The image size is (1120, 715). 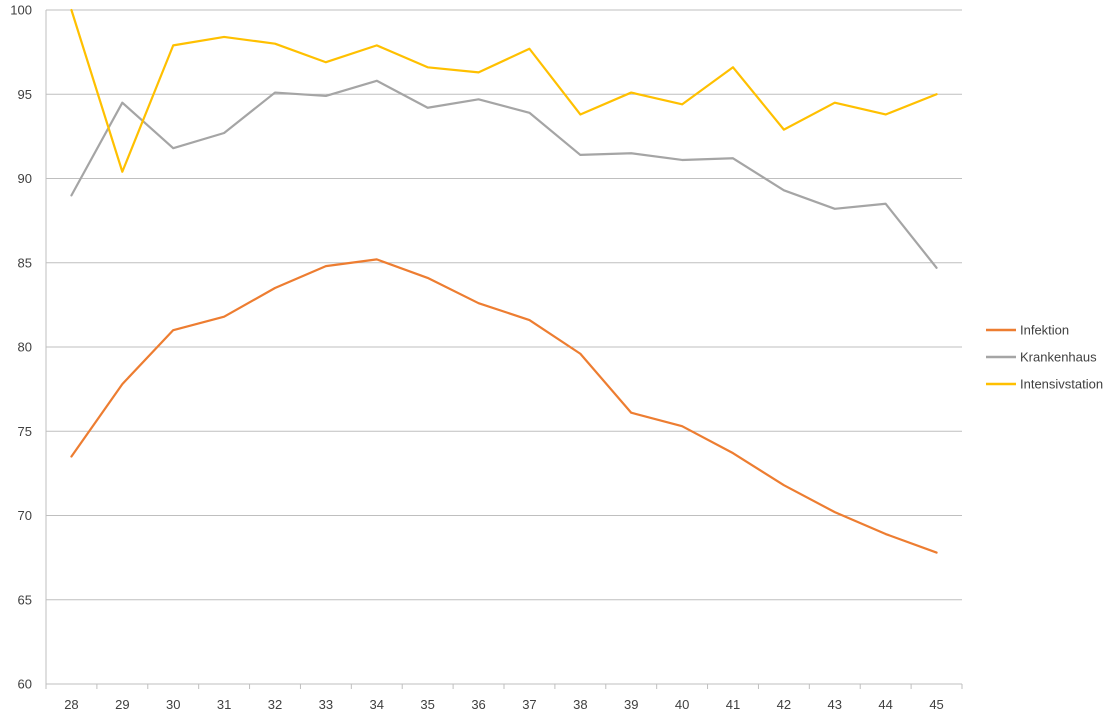 I want to click on y-tick-label: 80, so click(x=25, y=347).